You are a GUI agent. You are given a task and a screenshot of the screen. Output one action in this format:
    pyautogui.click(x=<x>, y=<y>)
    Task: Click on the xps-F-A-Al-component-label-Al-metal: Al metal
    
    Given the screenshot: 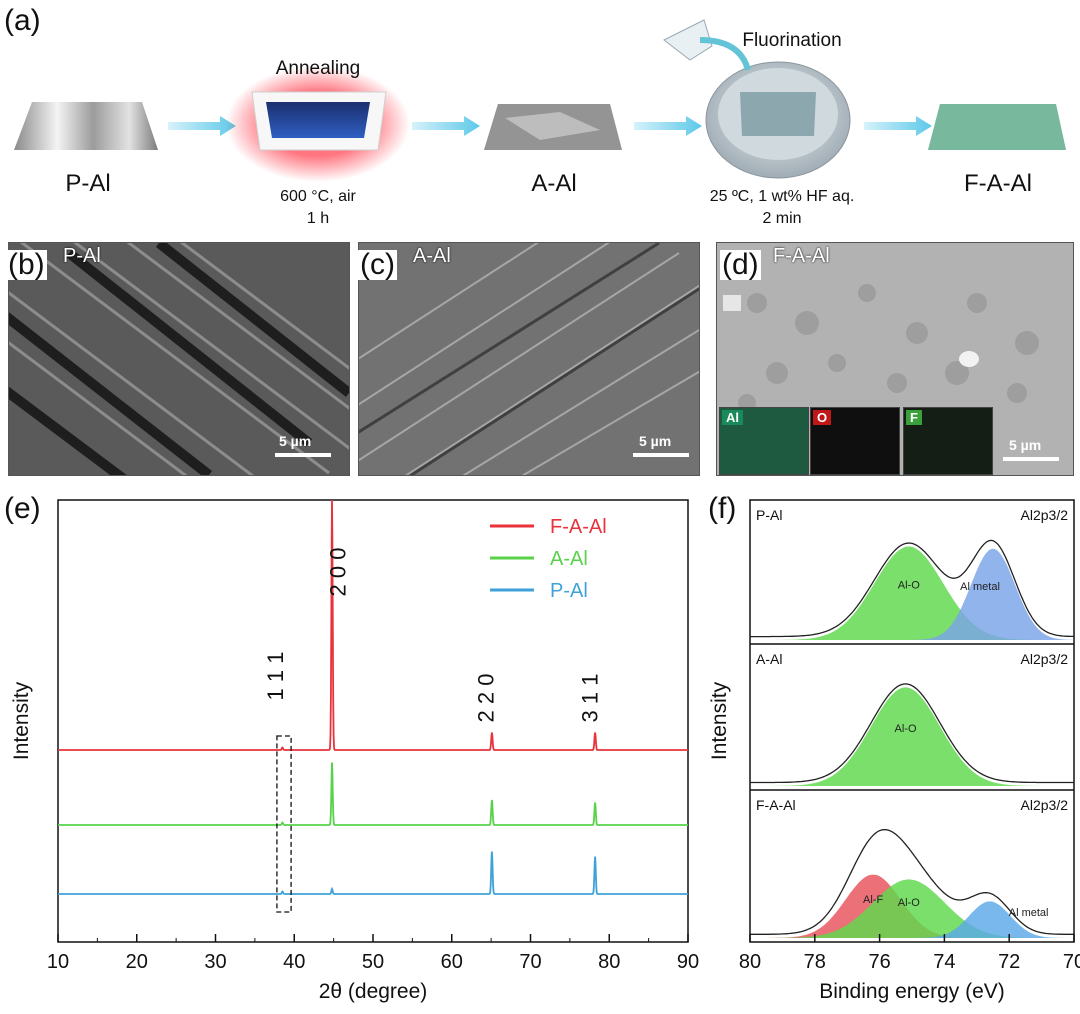 What is the action you would take?
    pyautogui.click(x=1029, y=913)
    